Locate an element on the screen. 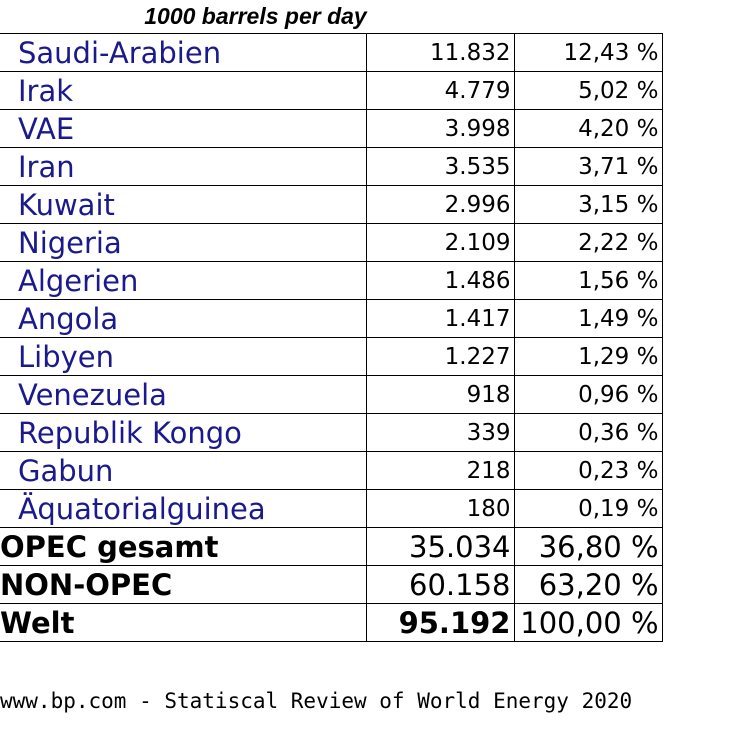  table-row: Republik Kongo 339 0,36 % is located at coordinates (331, 432).